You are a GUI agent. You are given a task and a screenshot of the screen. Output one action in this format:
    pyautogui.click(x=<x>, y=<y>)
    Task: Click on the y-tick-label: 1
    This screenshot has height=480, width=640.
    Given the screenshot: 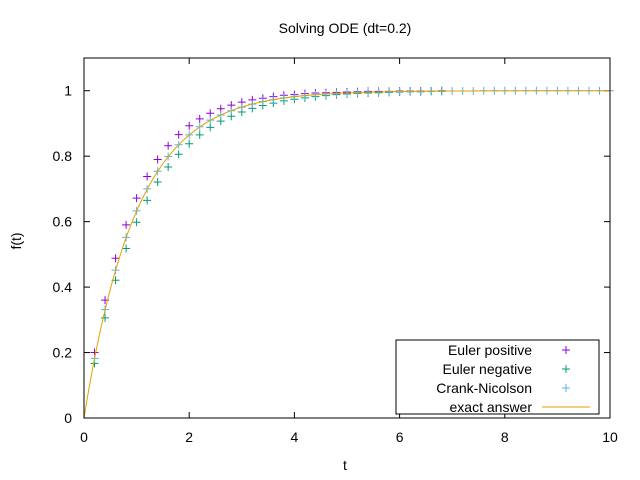 What is the action you would take?
    pyautogui.click(x=68, y=91)
    